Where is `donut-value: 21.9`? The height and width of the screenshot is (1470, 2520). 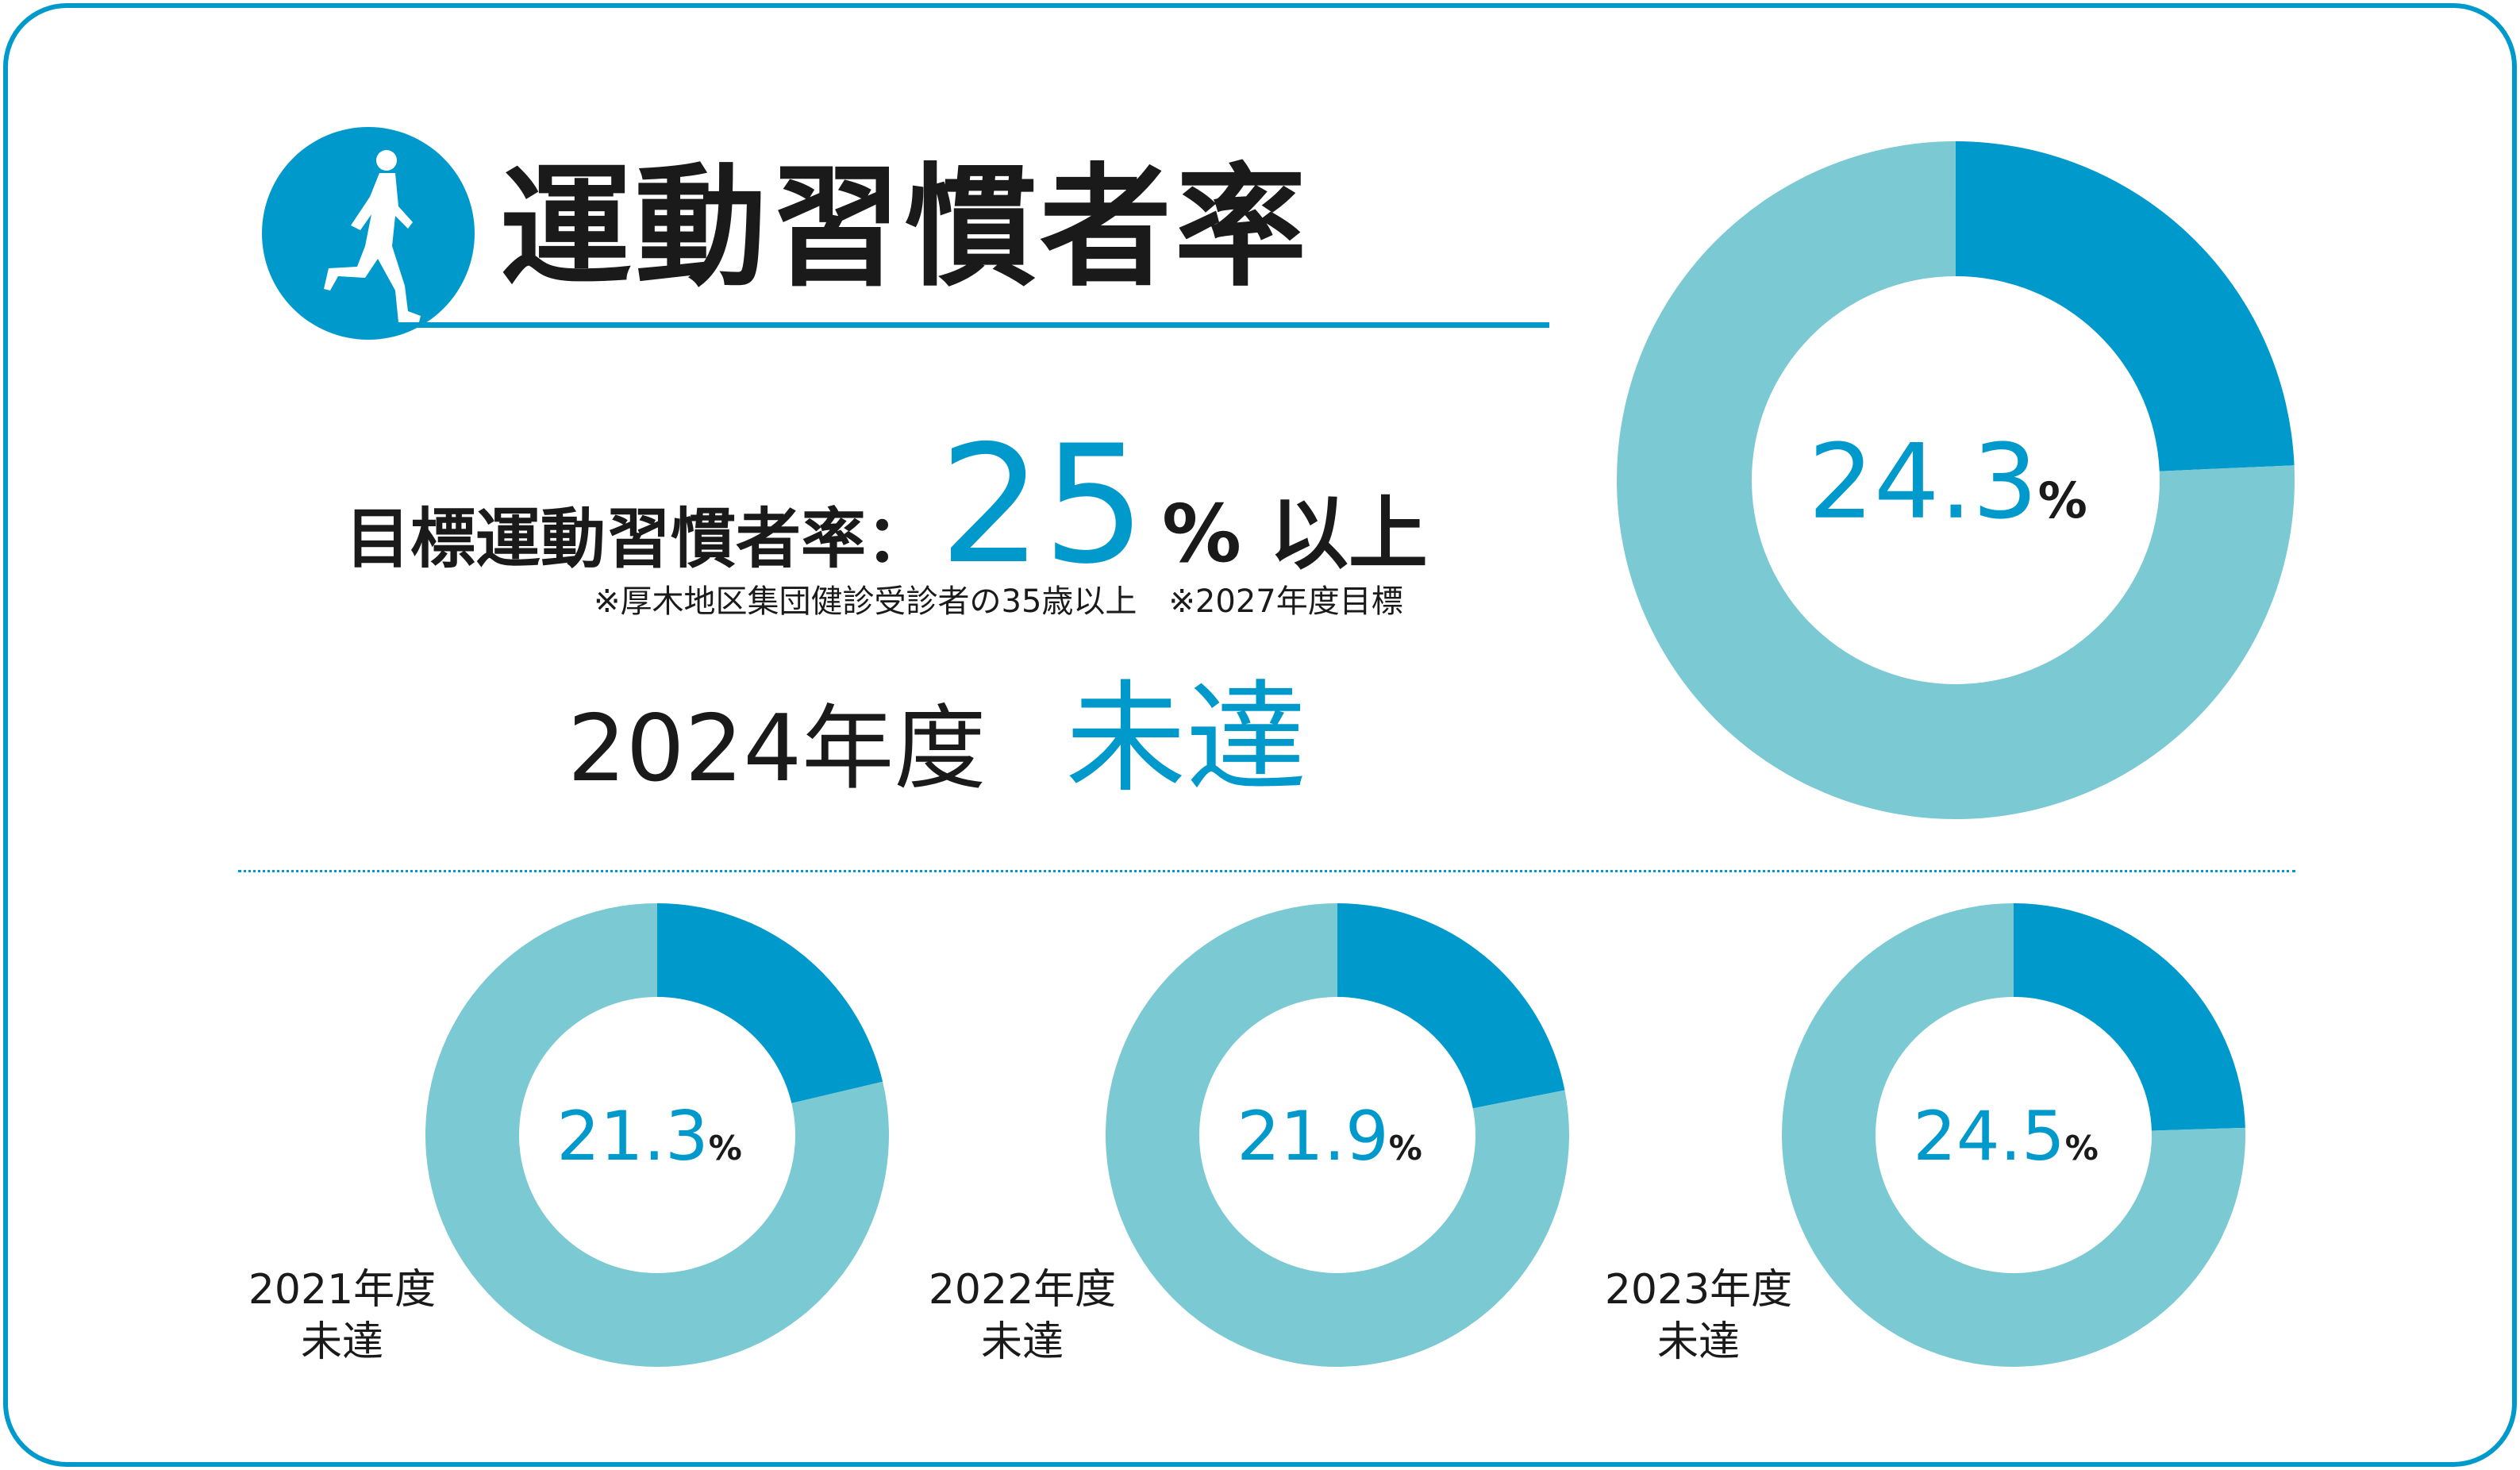
donut-value: 21.9 is located at coordinates (1312, 1136).